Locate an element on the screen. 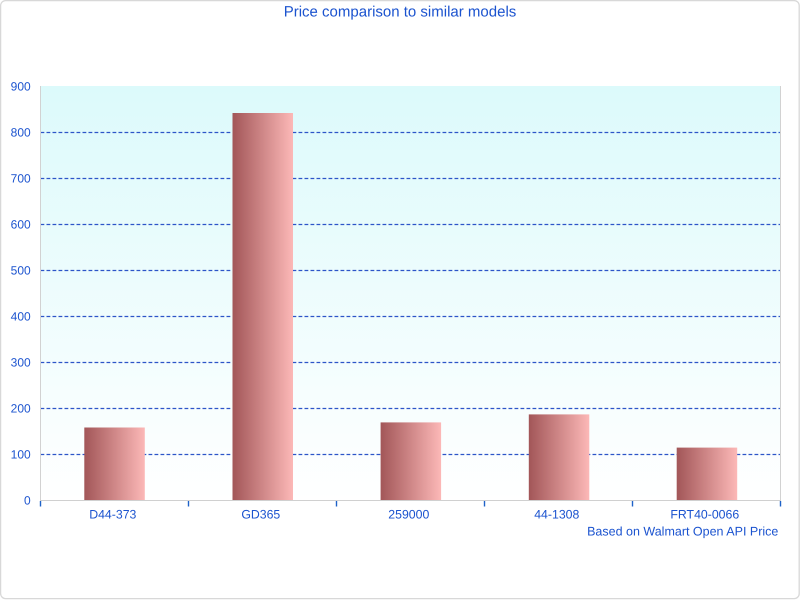 This screenshot has width=800, height=600. svg-text: 500 is located at coordinates (21, 270).